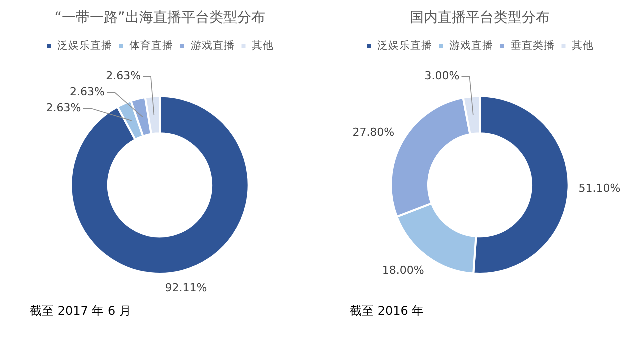 The height and width of the screenshot is (345, 640). Describe the element at coordinates (186, 288) in the screenshot. I see `data-label: 92.11%` at that location.